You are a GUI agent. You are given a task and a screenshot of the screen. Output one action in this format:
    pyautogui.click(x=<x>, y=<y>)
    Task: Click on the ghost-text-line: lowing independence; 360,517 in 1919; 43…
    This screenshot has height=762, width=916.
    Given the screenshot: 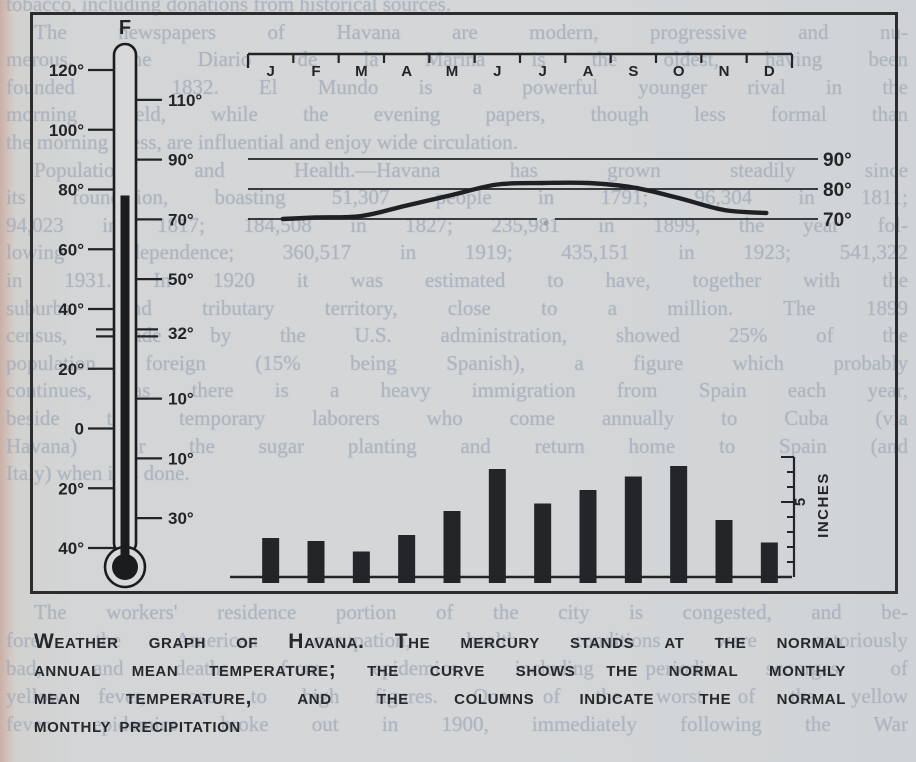 What is the action you would take?
    pyautogui.click(x=457, y=252)
    